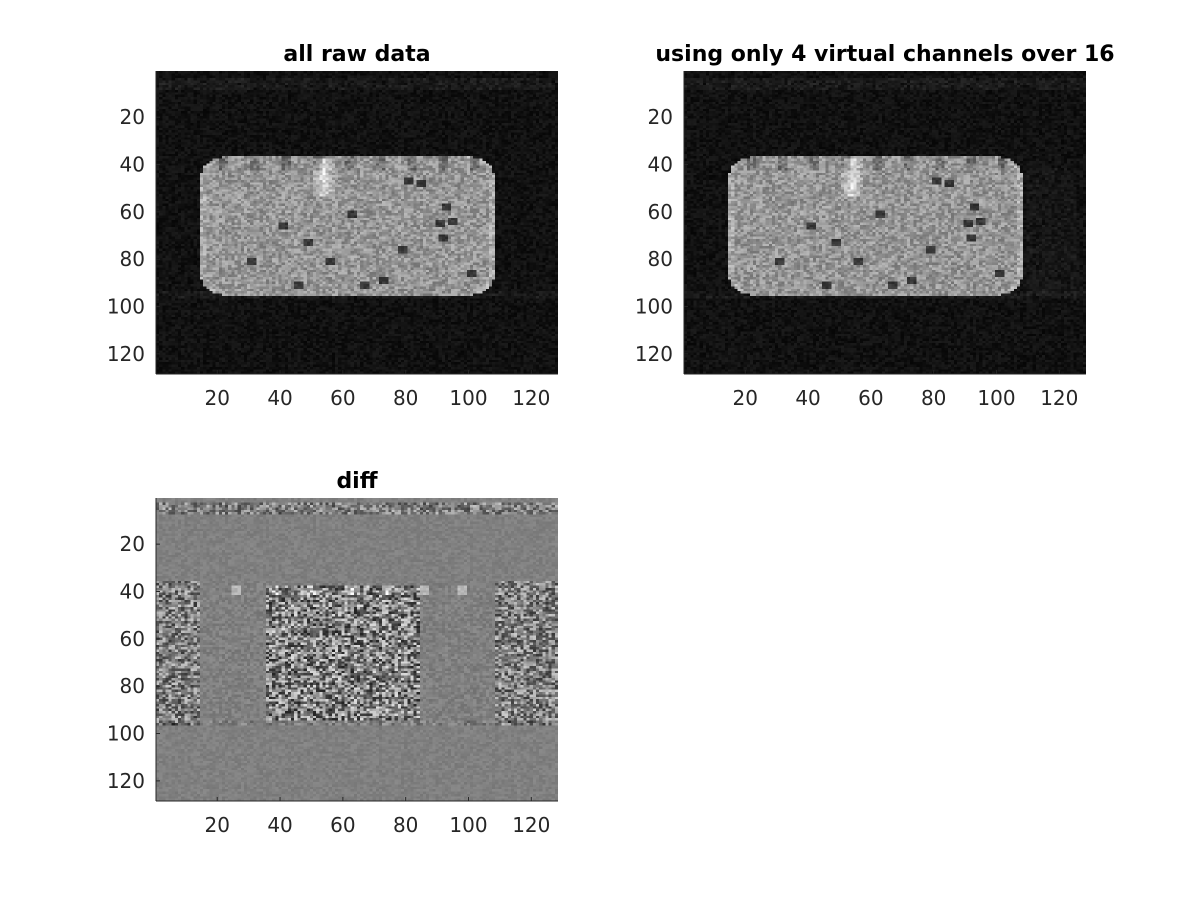 The width and height of the screenshot is (1200, 900). I want to click on chart-title: all raw data, so click(356, 54).